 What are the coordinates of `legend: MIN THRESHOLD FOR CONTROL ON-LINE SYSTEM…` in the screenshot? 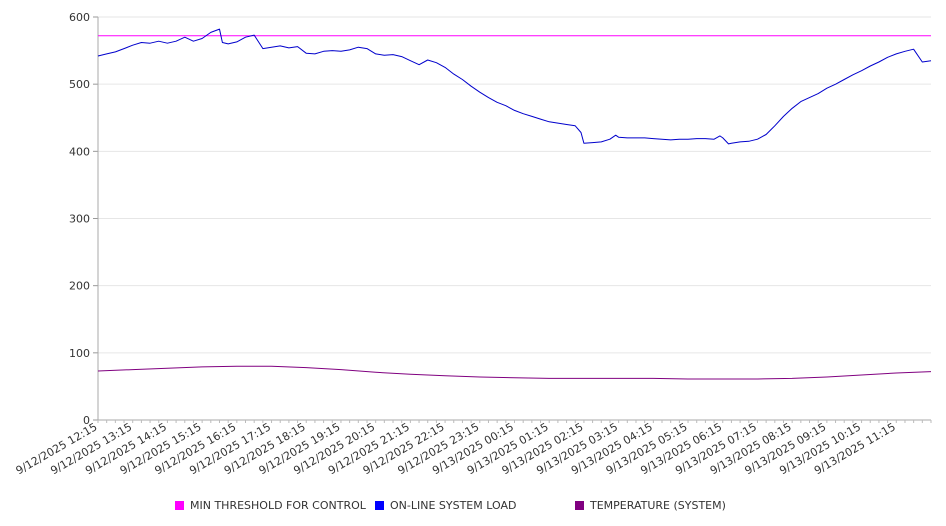 It's located at (473, 507).